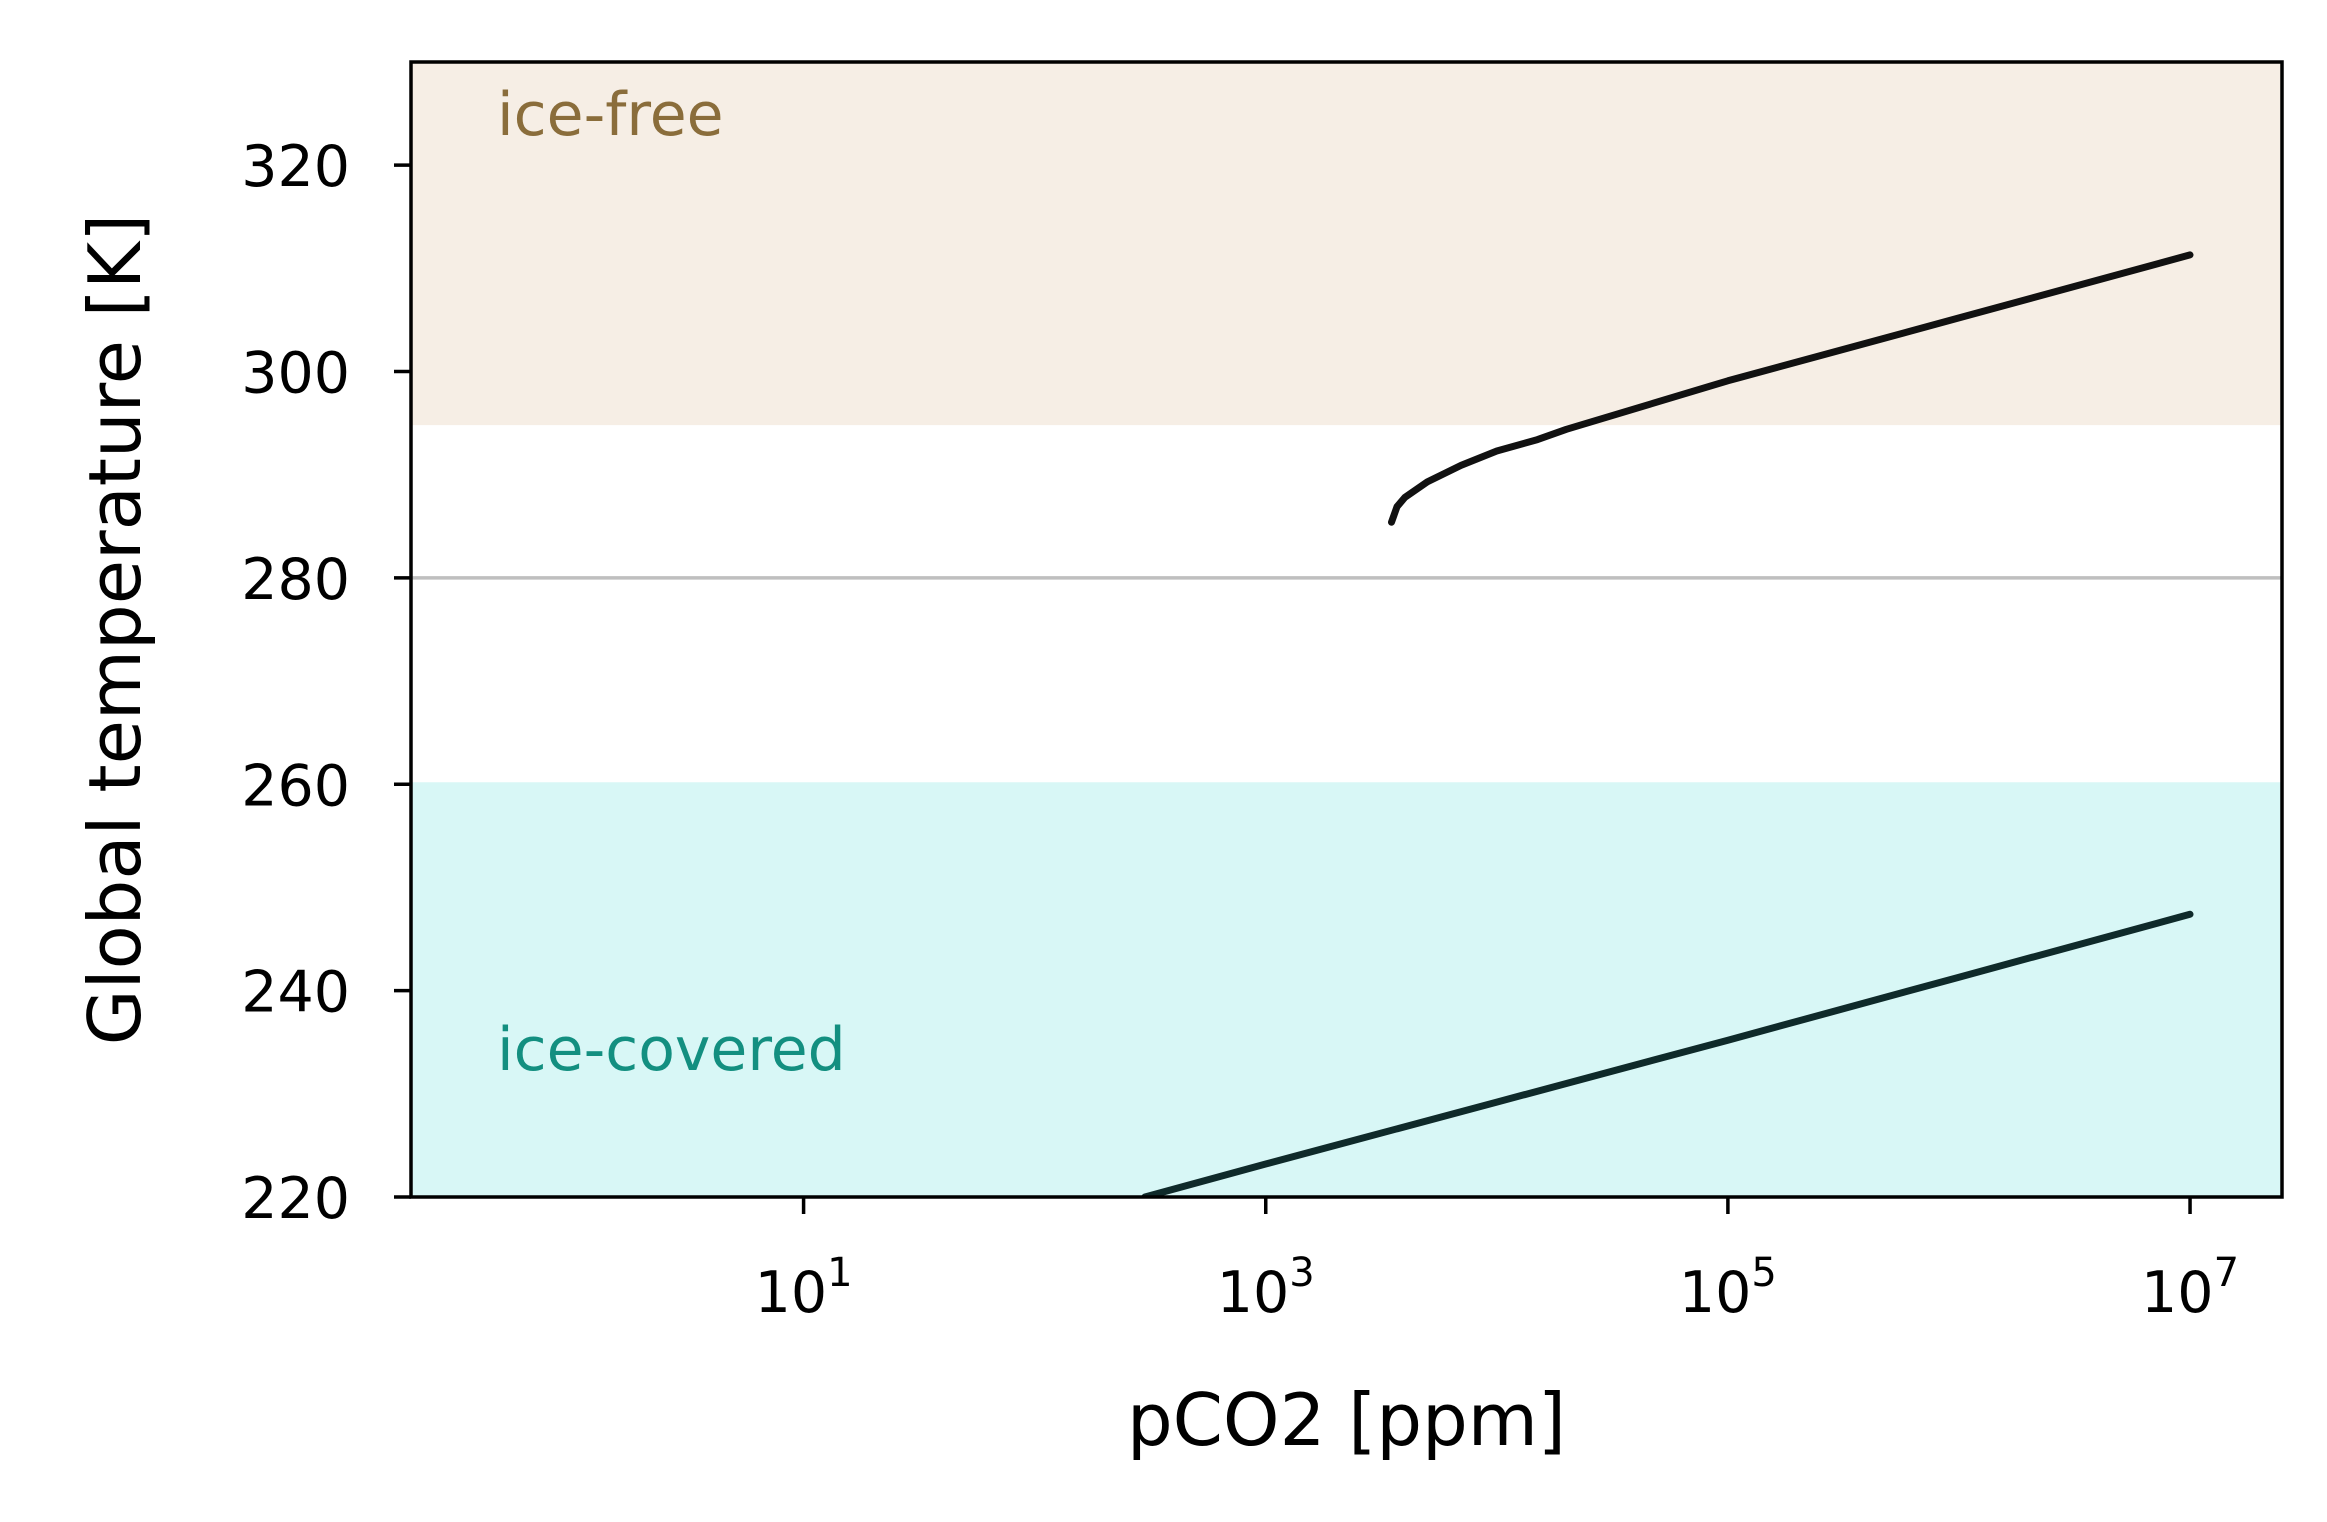  Describe the element at coordinates (671, 1050) in the screenshot. I see `region-label-ice-covered: ice-covered` at that location.